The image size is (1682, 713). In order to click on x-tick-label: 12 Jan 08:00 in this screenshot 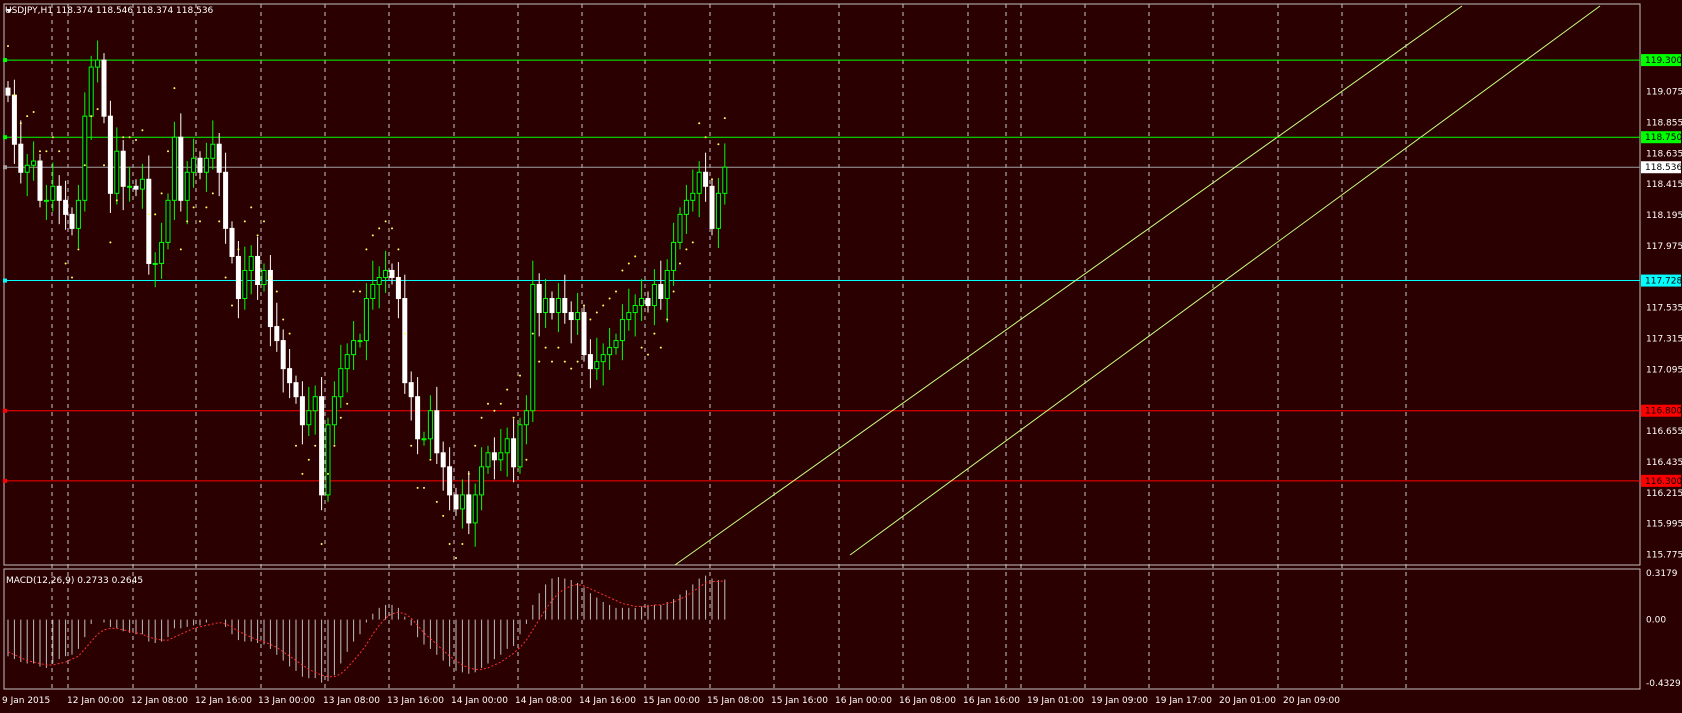, I will do `click(159, 701)`.